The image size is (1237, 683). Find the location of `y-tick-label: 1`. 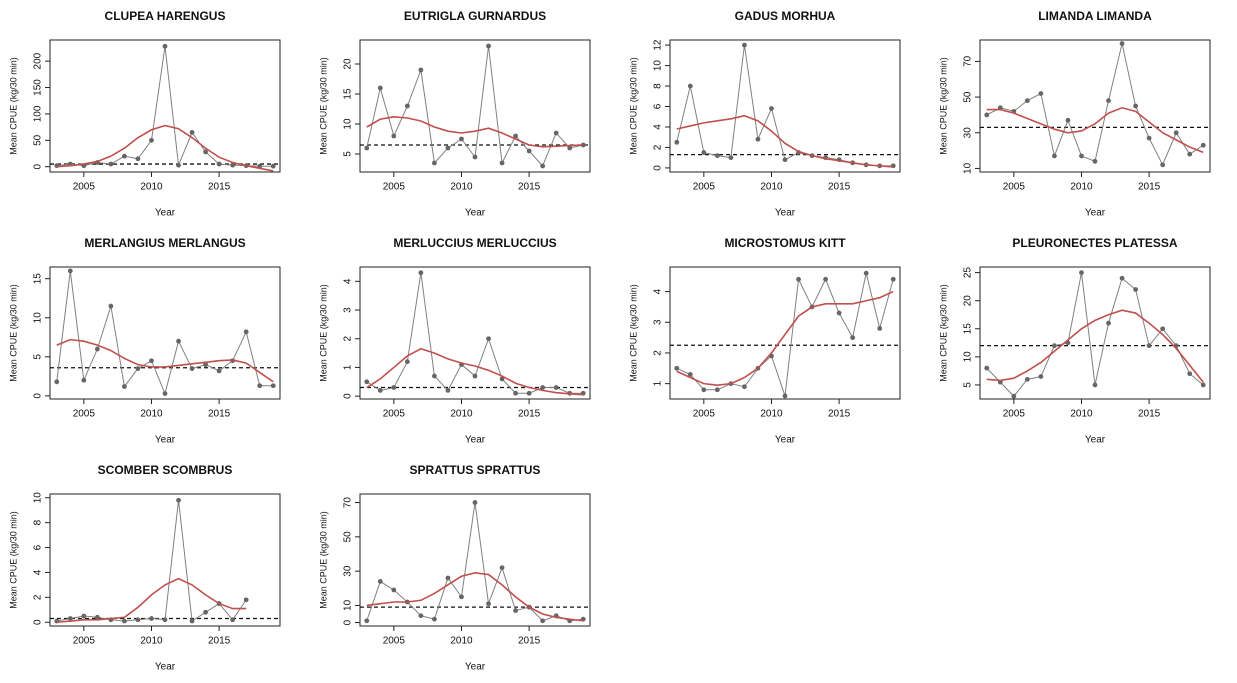

y-tick-label: 1 is located at coordinates (658, 383).